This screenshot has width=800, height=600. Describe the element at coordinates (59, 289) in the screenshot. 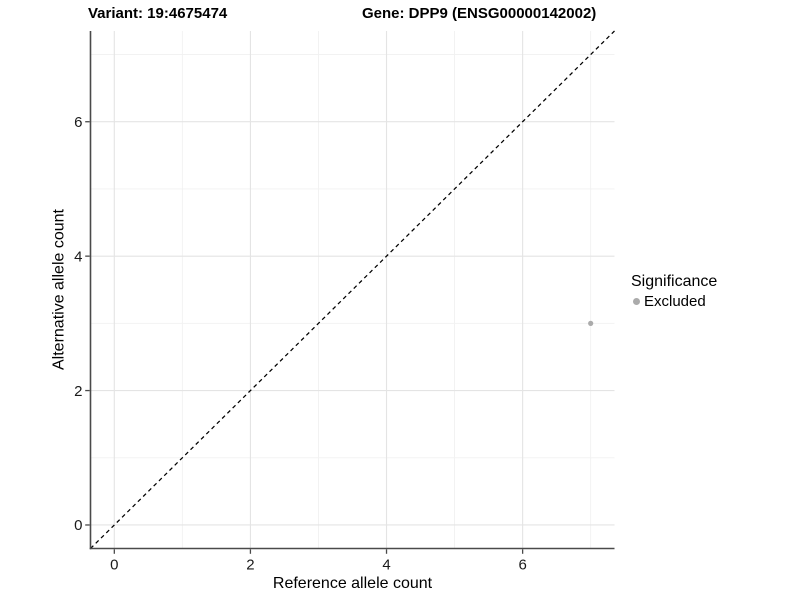

I see `y-axis-title: Alternative allele count` at that location.